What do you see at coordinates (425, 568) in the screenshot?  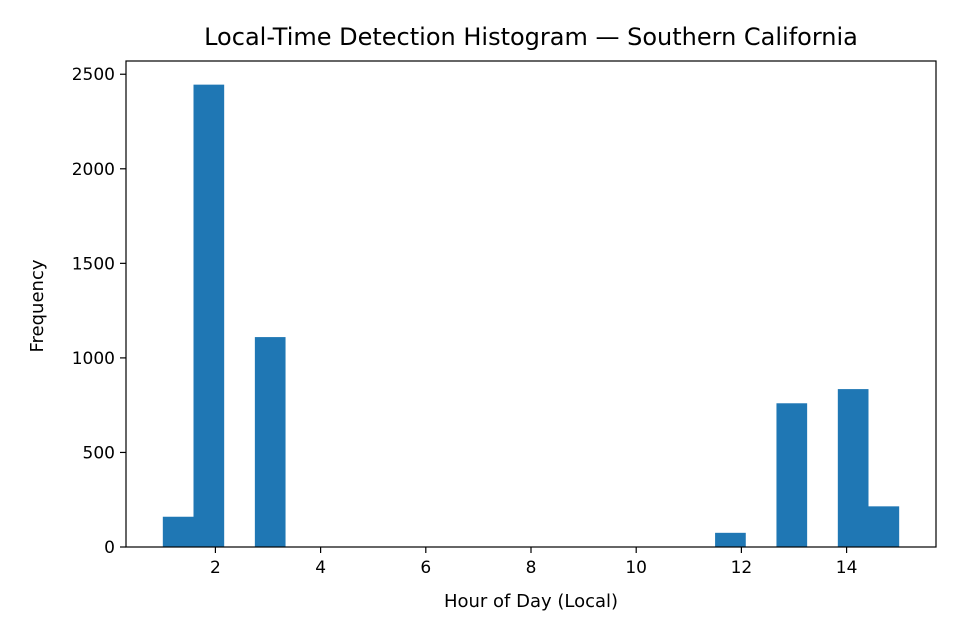 I see `x-tick-label: 6` at bounding box center [425, 568].